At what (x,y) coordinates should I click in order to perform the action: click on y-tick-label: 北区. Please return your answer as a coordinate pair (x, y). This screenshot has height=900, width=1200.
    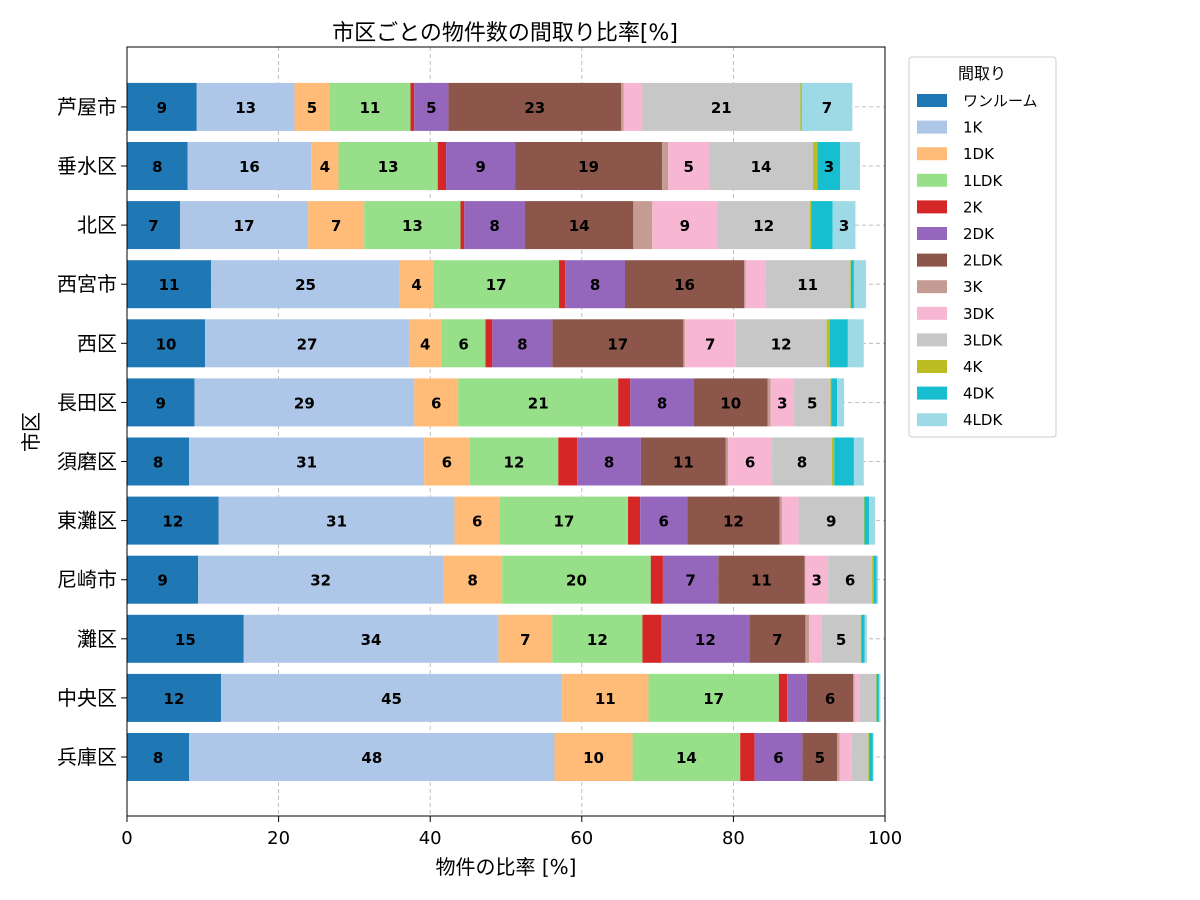
    Looking at the image, I should click on (97, 225).